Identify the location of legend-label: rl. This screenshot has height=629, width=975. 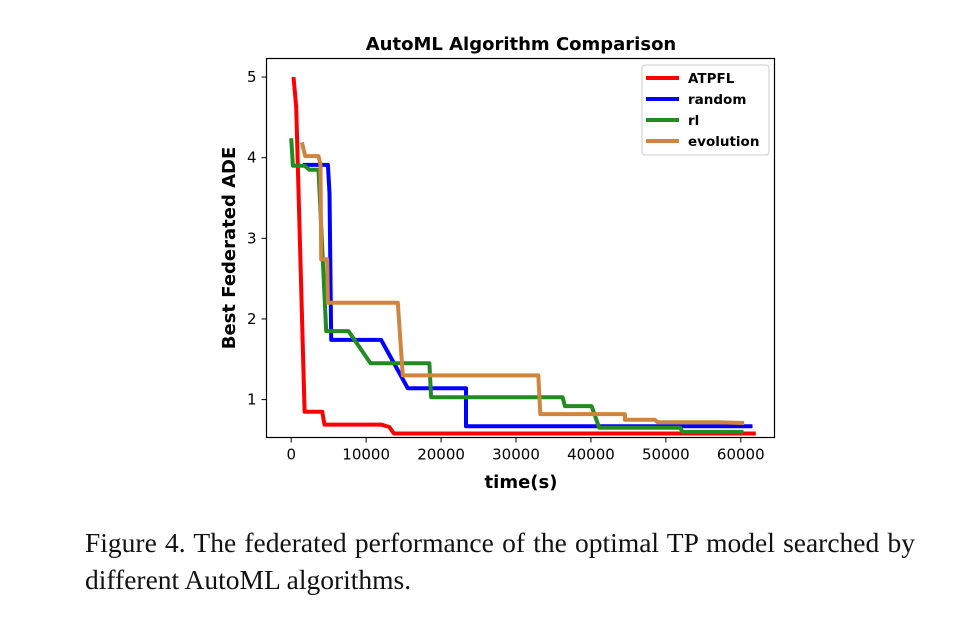
(693, 121).